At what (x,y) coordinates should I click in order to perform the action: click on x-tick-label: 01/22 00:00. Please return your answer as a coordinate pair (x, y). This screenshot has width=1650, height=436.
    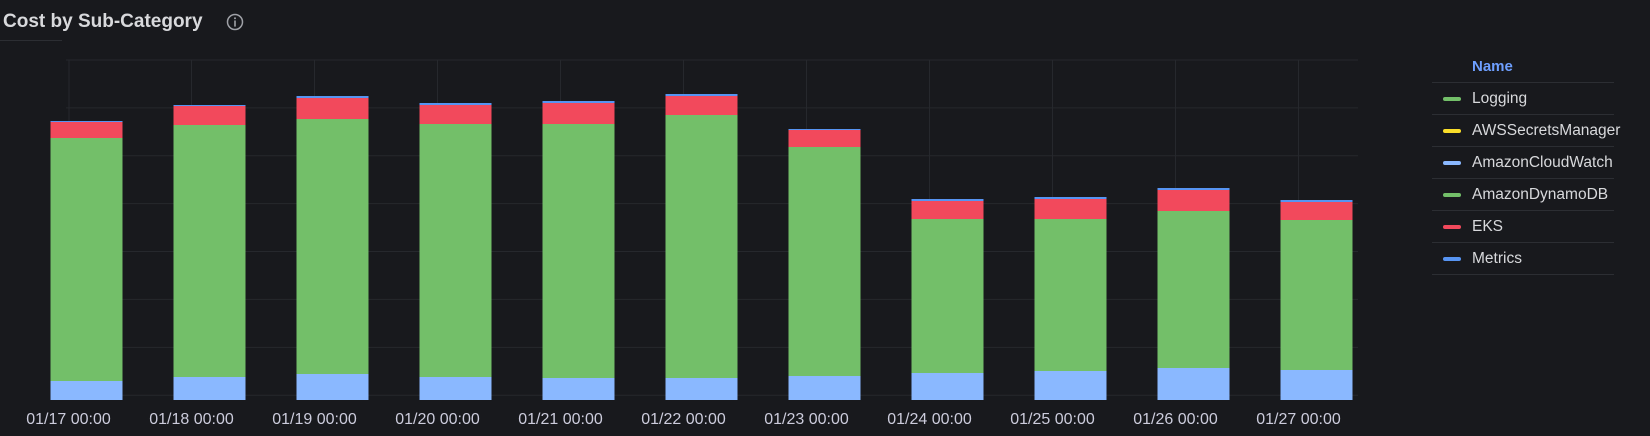
    Looking at the image, I should click on (683, 419).